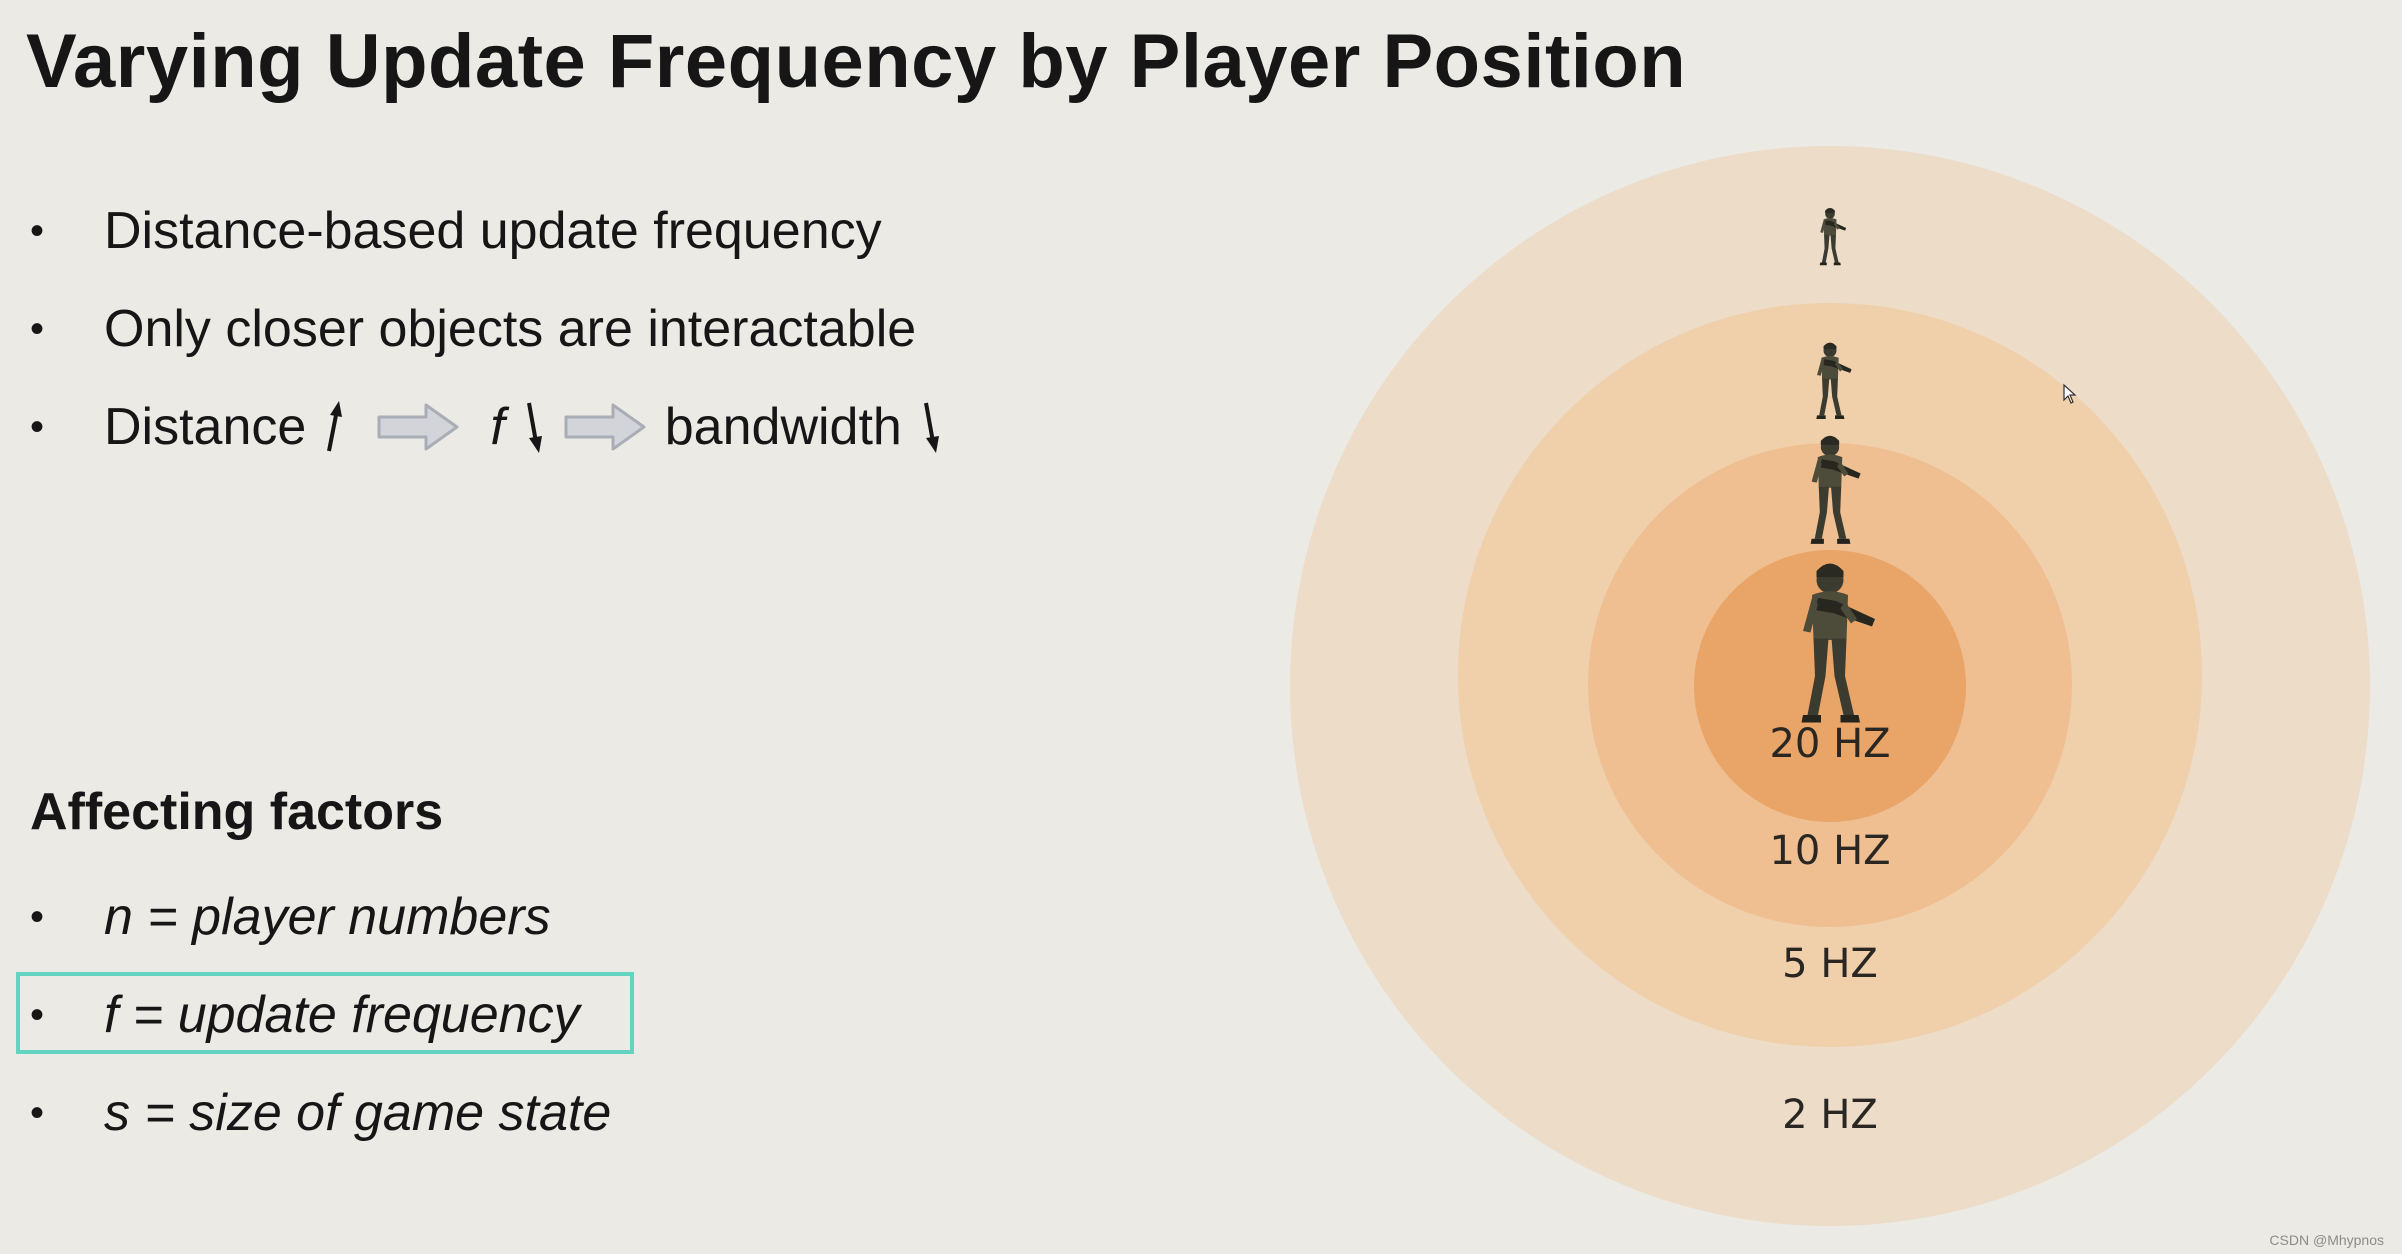 This screenshot has width=2402, height=1254. Describe the element at coordinates (2070, 393) in the screenshot. I see `cursor-icon` at that location.